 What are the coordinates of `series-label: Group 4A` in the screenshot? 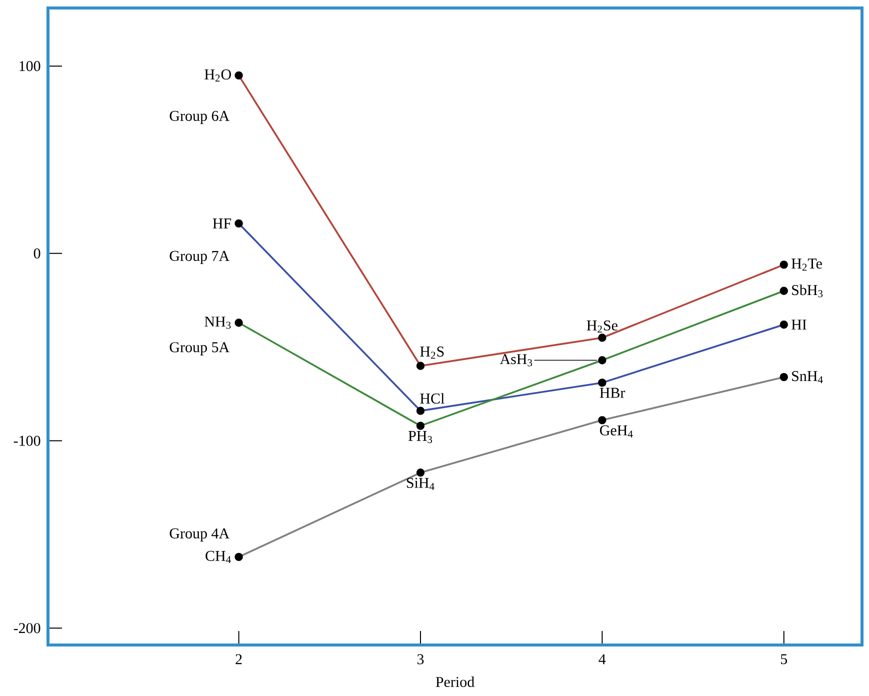 It's located at (200, 535).